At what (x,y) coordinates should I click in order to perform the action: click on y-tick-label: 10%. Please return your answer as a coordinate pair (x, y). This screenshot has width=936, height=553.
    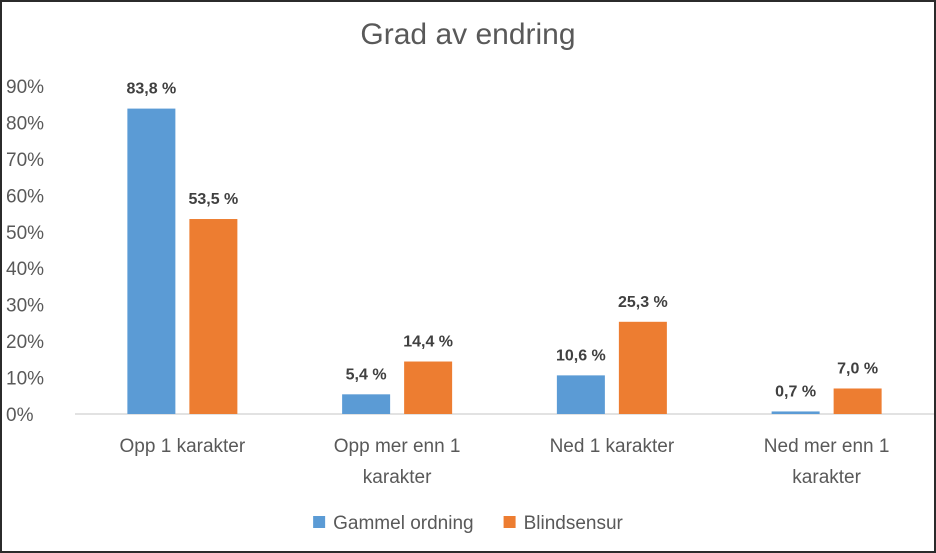
    Looking at the image, I should click on (25, 379).